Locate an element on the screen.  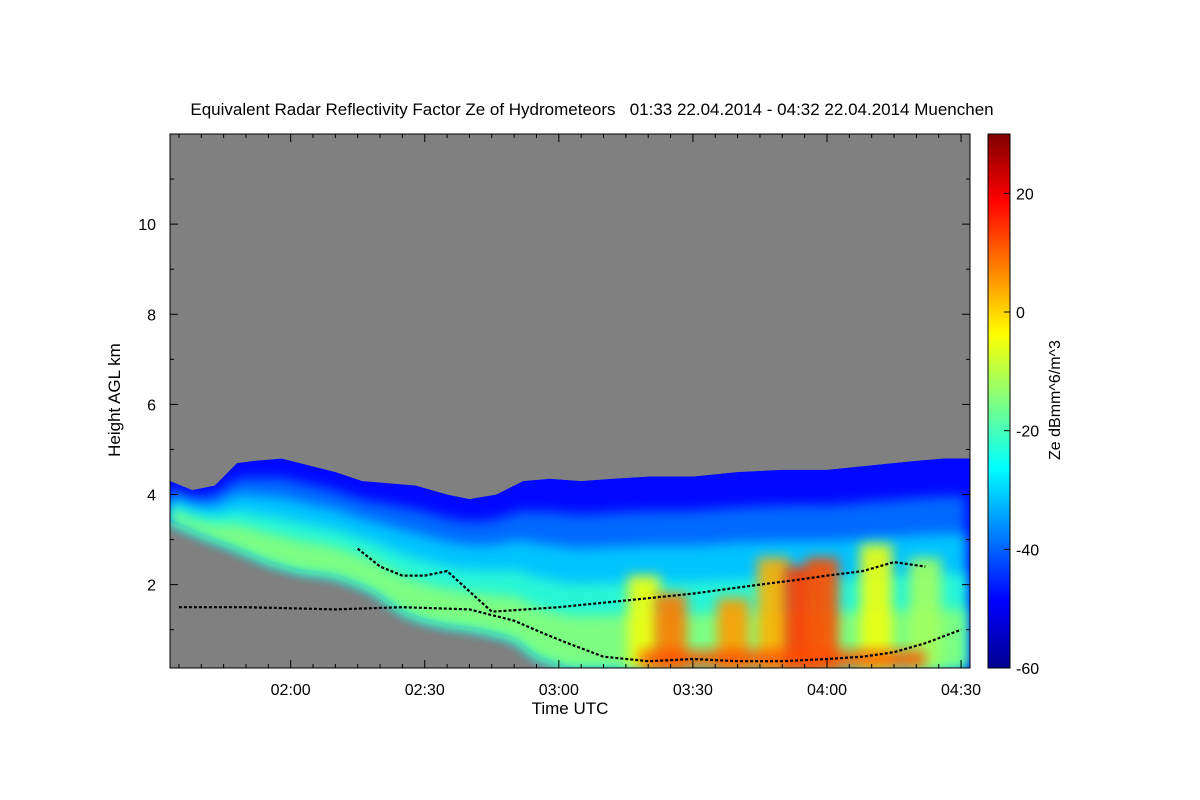
colorbar-tick-label: -20 is located at coordinates (1027, 432).